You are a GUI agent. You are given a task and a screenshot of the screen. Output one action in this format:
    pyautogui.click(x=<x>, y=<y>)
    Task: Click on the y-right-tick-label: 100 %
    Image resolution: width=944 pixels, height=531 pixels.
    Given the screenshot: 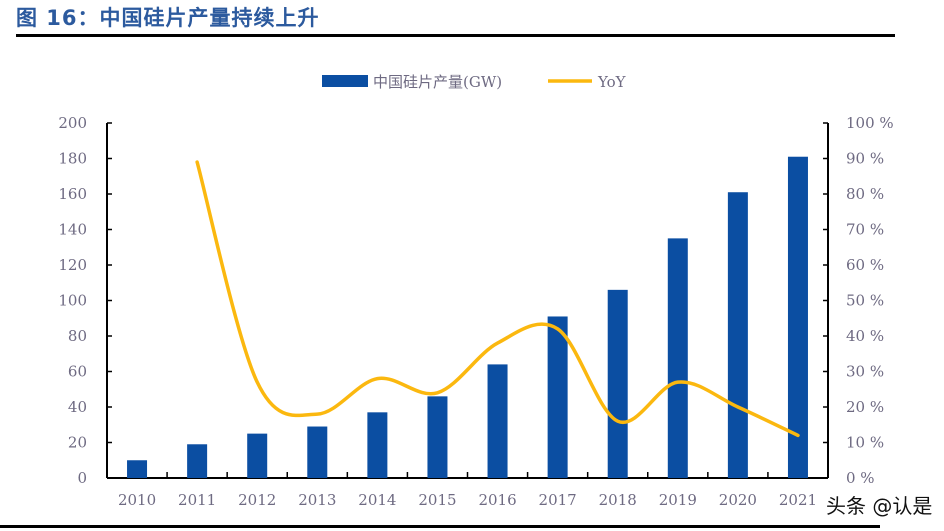 What is the action you would take?
    pyautogui.click(x=870, y=123)
    